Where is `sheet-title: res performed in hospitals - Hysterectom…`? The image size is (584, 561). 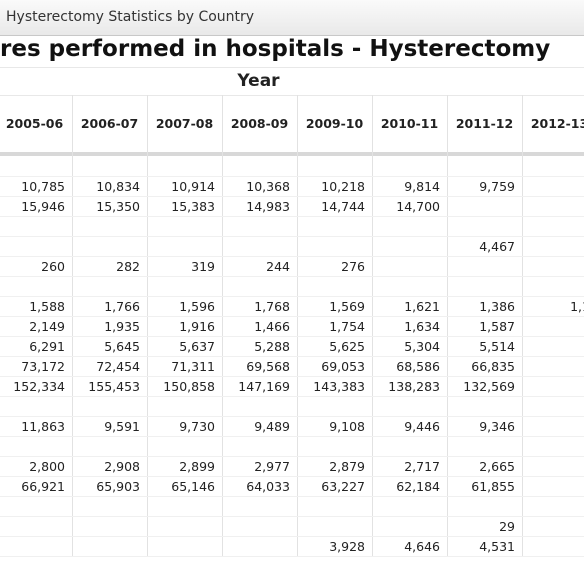 sheet-title: res performed in hospitals - Hysterectom… is located at coordinates (275, 49).